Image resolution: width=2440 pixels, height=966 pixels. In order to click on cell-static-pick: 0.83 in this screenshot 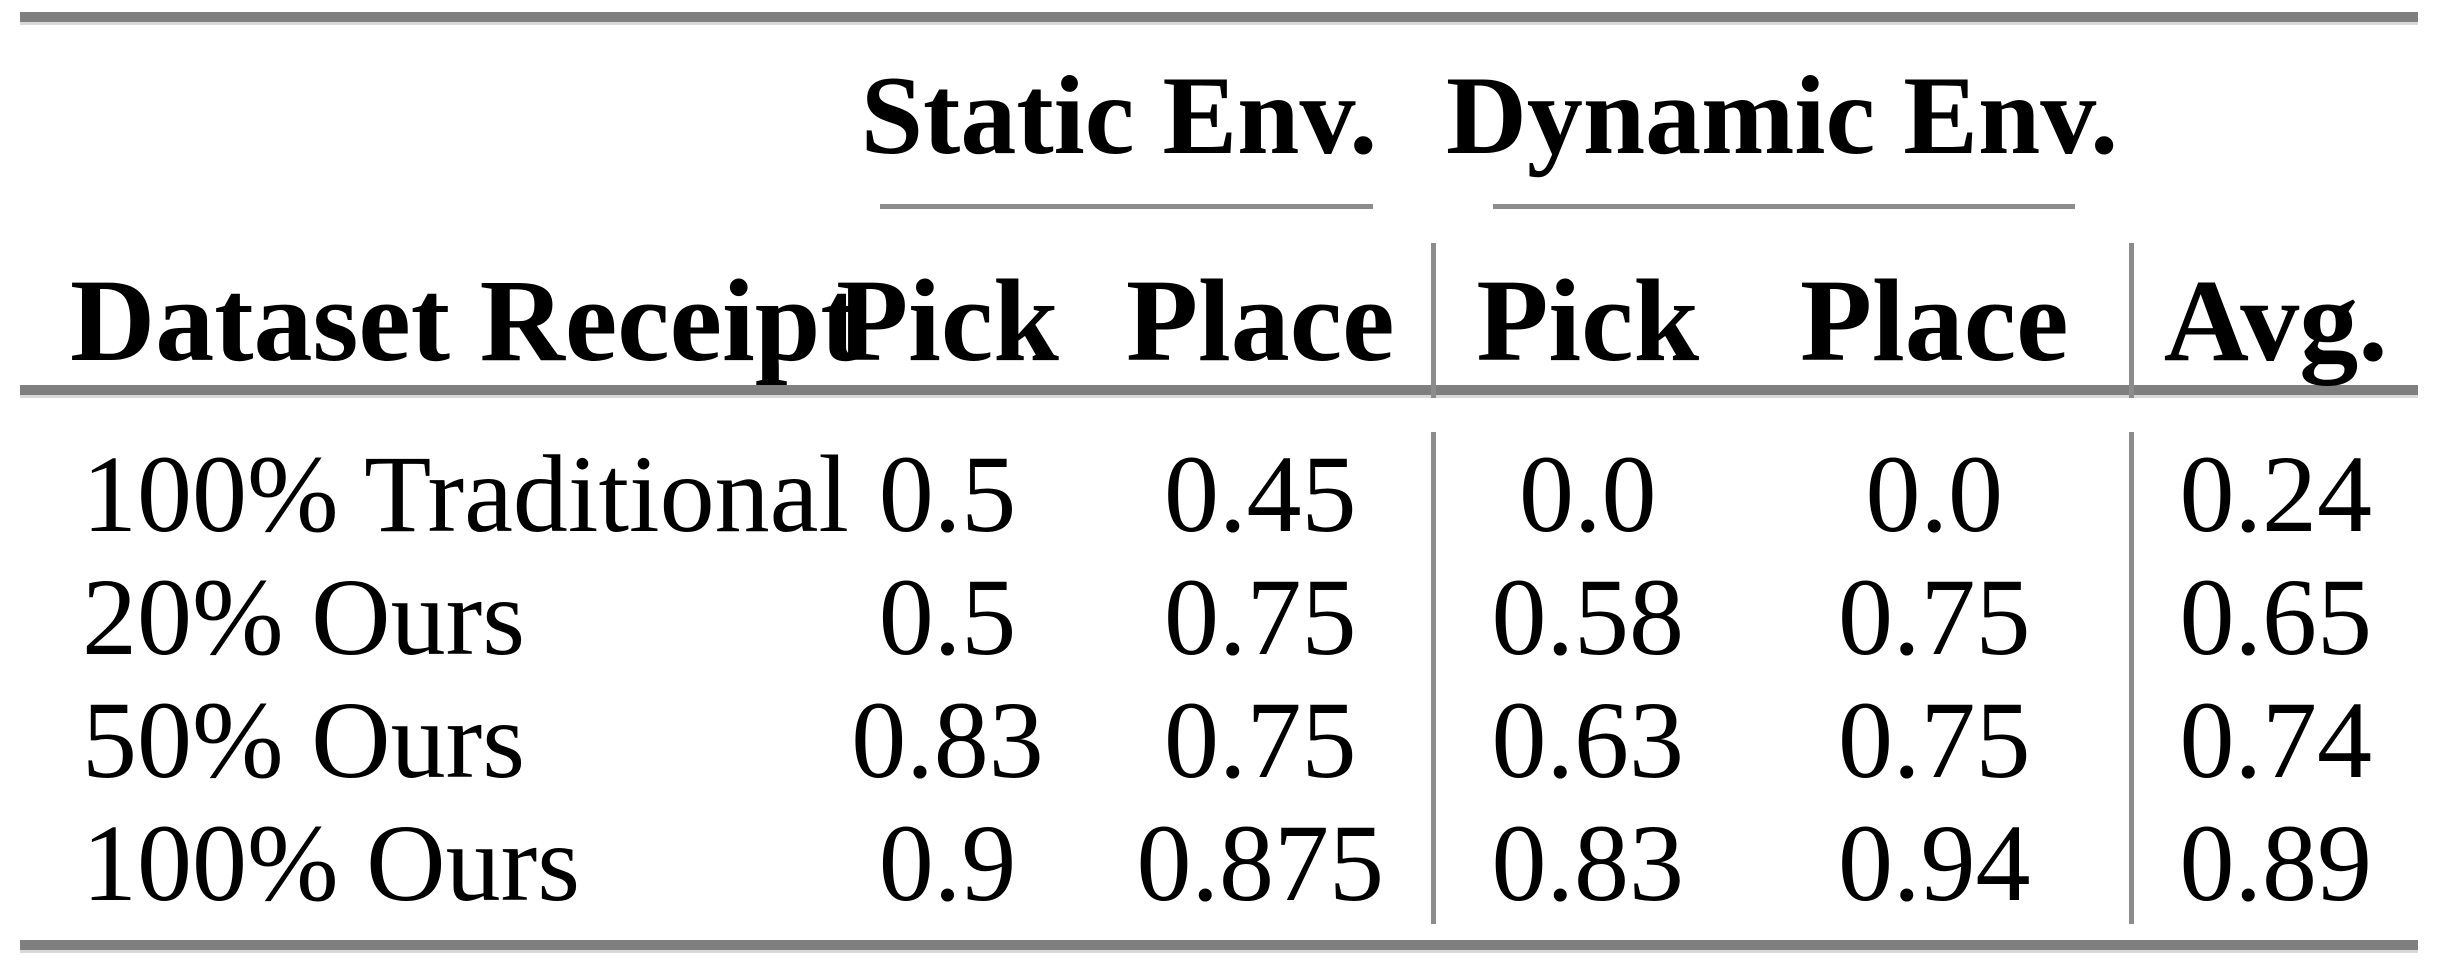, I will do `click(947, 739)`.